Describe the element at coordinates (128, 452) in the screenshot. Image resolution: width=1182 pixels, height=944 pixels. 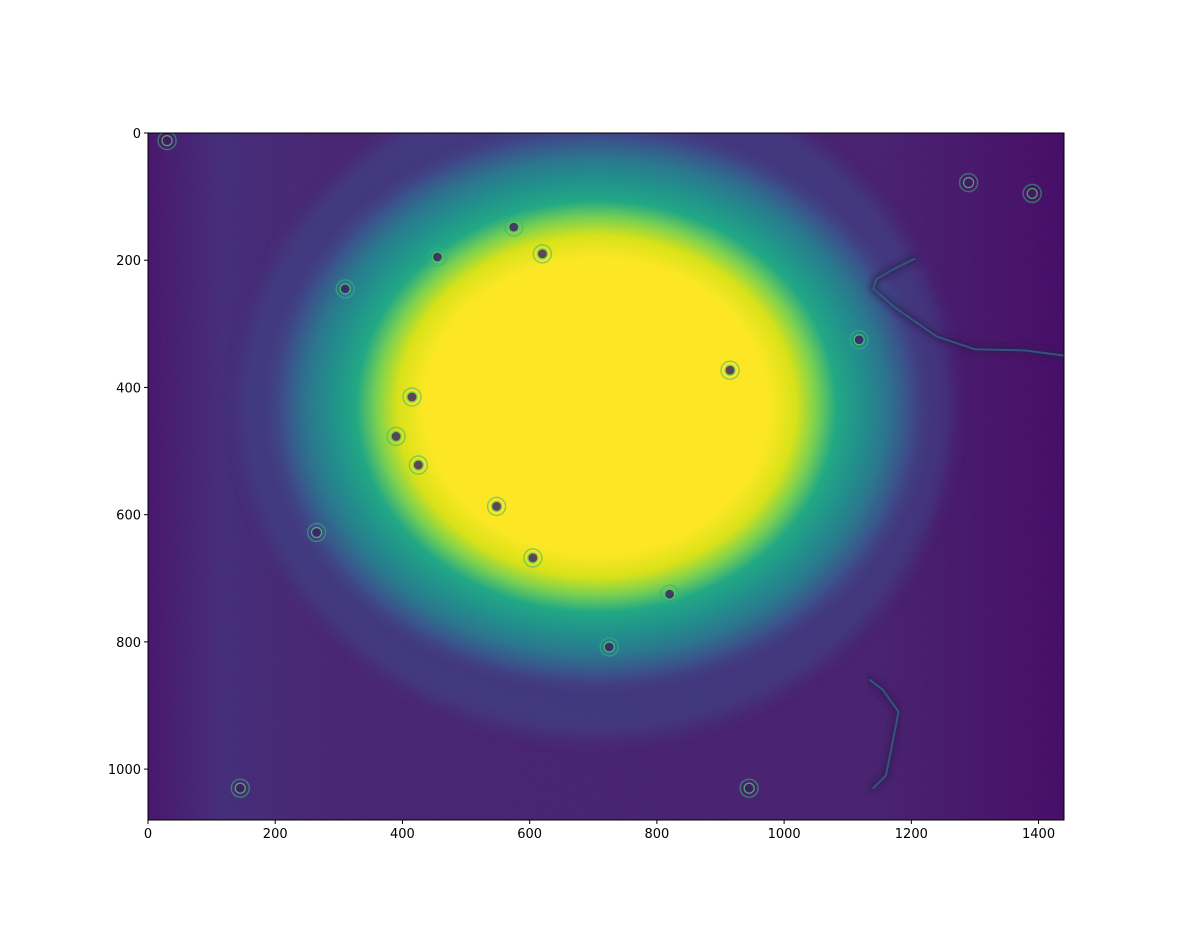
I see `y-axis: 0 200 400 600 800 1000` at that location.